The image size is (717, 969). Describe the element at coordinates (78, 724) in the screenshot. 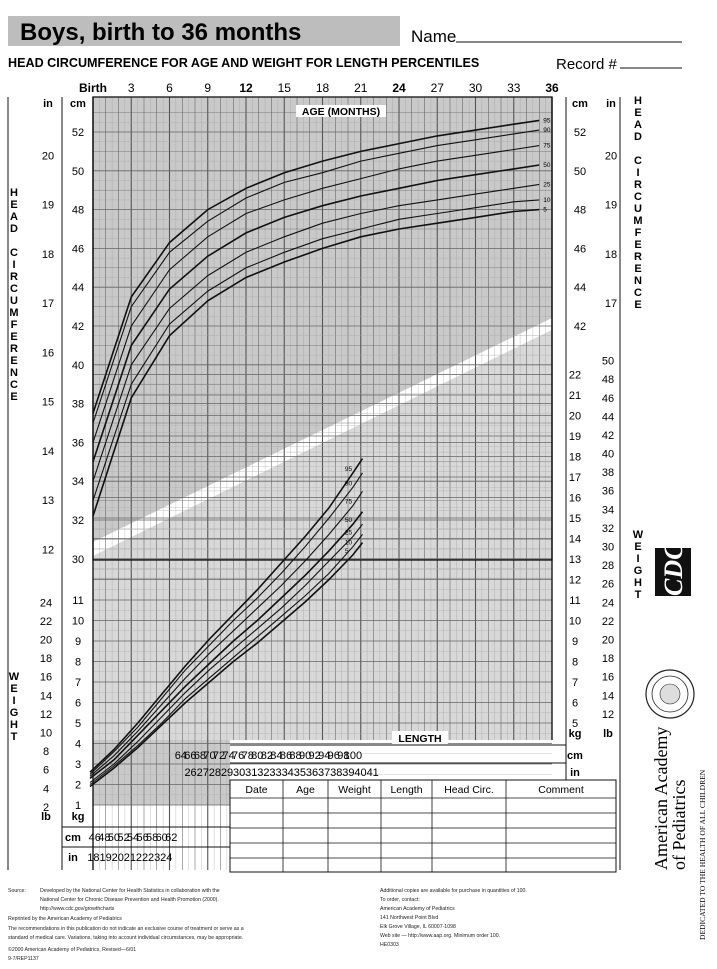

I see `wl-kg-tick-left: 5` at that location.